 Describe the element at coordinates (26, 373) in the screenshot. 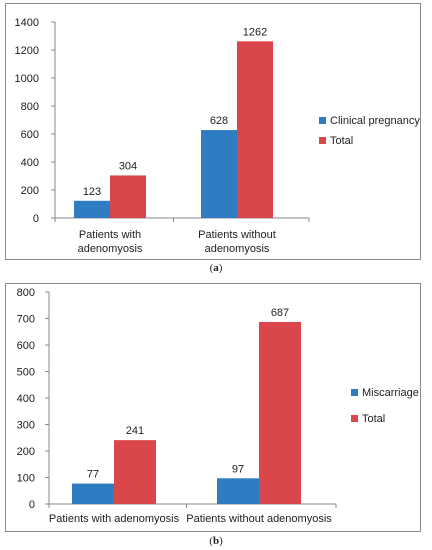

I see `y-tick-label: 500` at that location.